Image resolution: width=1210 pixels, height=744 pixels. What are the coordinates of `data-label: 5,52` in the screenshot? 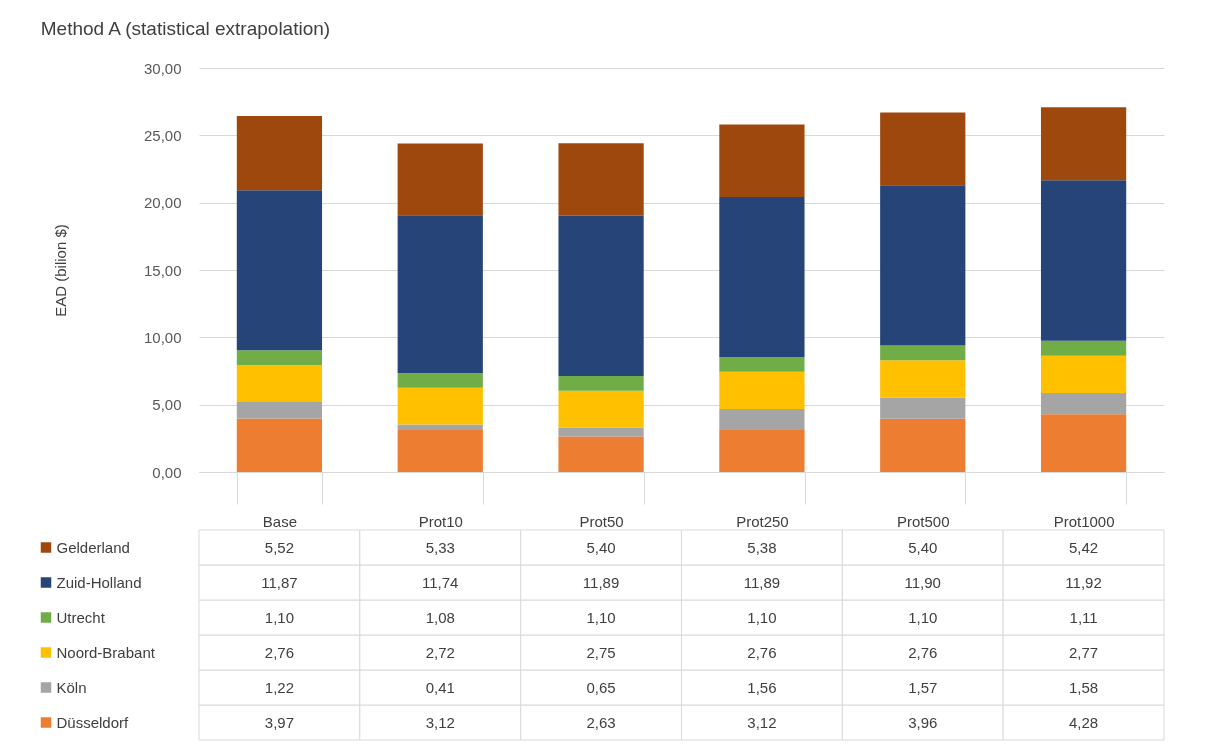 It's located at (279, 547).